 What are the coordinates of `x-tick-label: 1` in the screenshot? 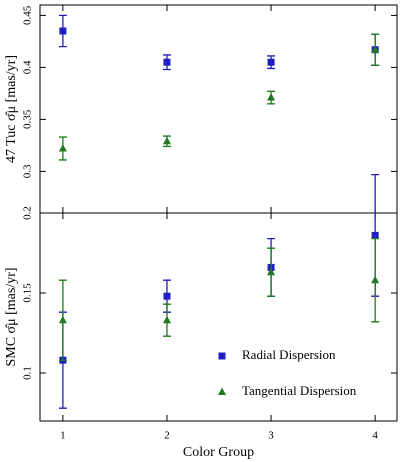 It's located at (63, 436).